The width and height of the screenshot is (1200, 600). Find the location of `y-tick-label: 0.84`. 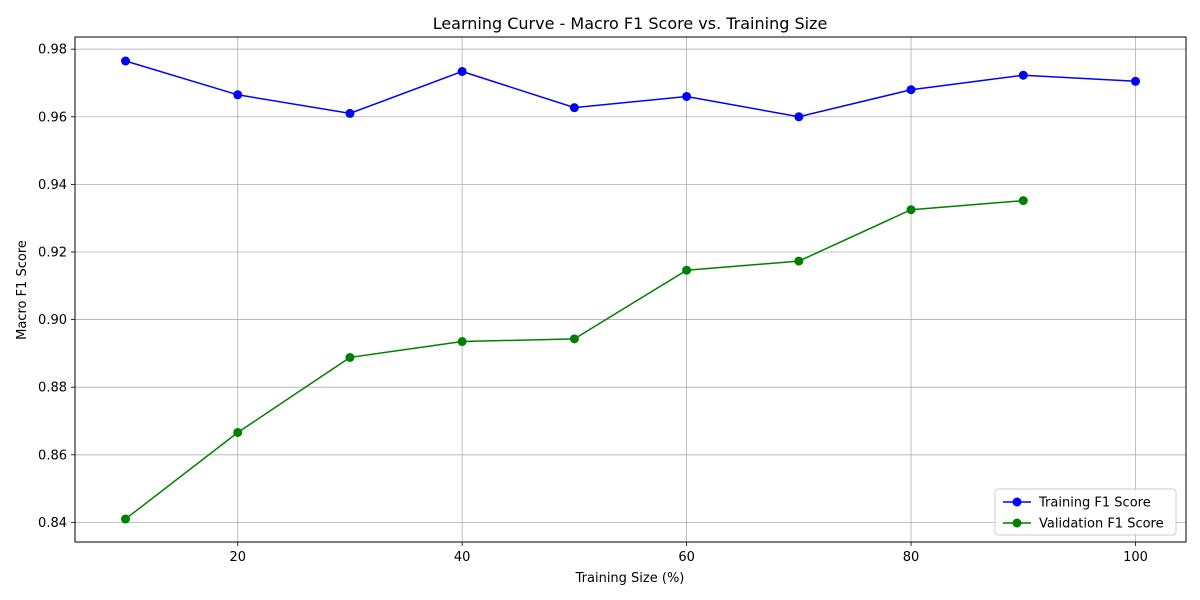

y-tick-label: 0.84 is located at coordinates (52, 523).